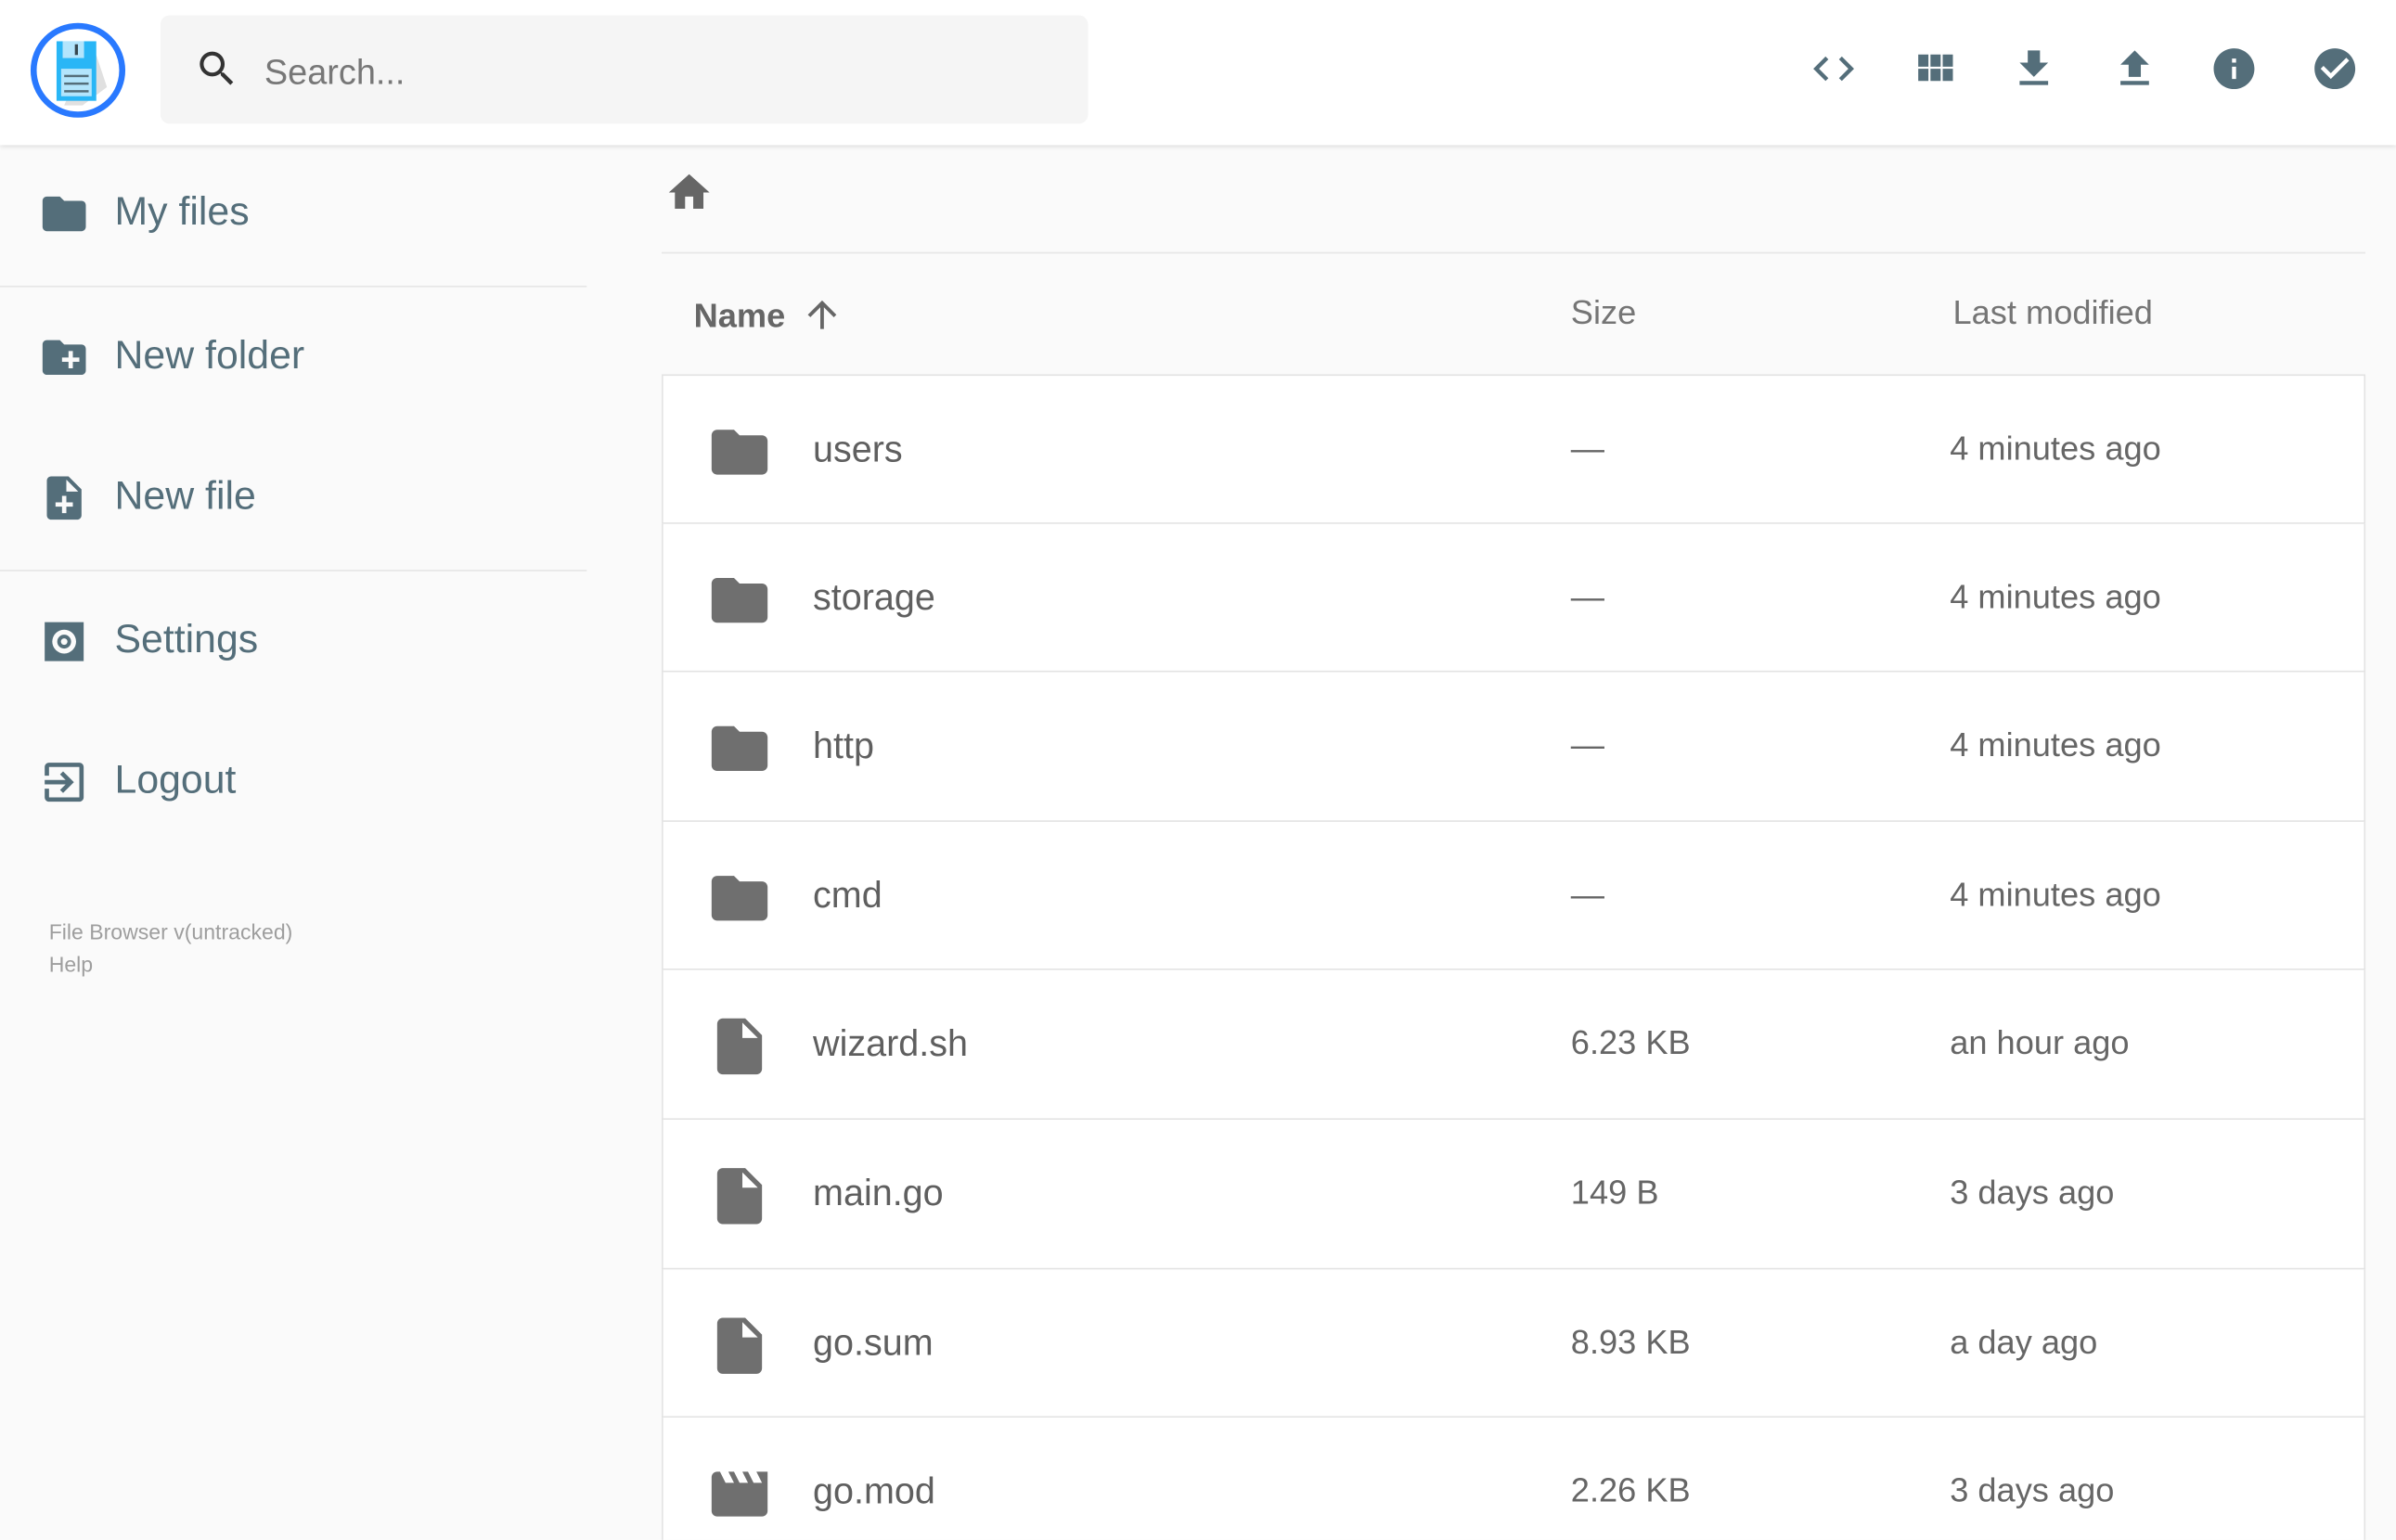  Describe the element at coordinates (1603, 312) in the screenshot. I see `column-header-size: Size` at that location.